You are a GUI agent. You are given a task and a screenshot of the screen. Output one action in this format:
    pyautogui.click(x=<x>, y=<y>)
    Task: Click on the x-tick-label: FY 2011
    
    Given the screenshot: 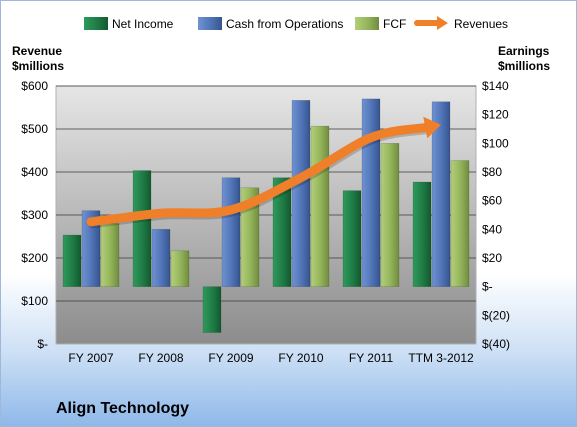 What is the action you would take?
    pyautogui.click(x=371, y=358)
    